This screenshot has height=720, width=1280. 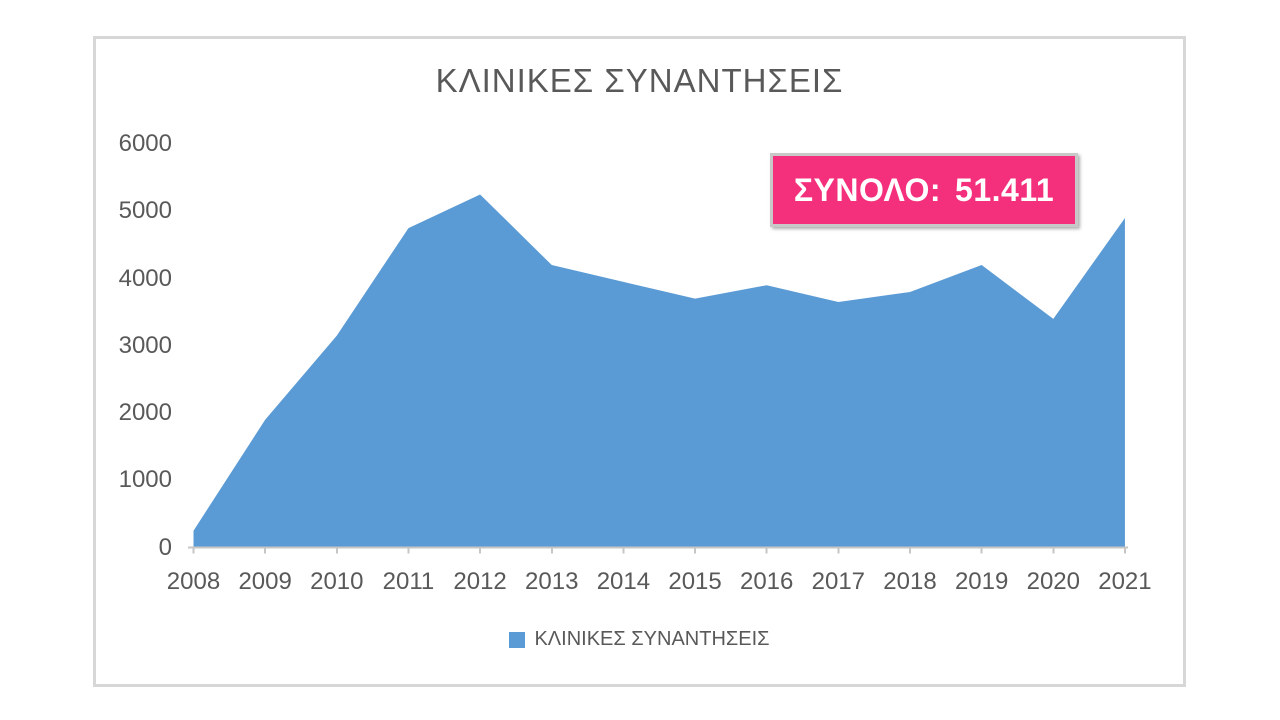 I want to click on total-label: ΣΥΝΟΛΟ:, so click(x=867, y=189).